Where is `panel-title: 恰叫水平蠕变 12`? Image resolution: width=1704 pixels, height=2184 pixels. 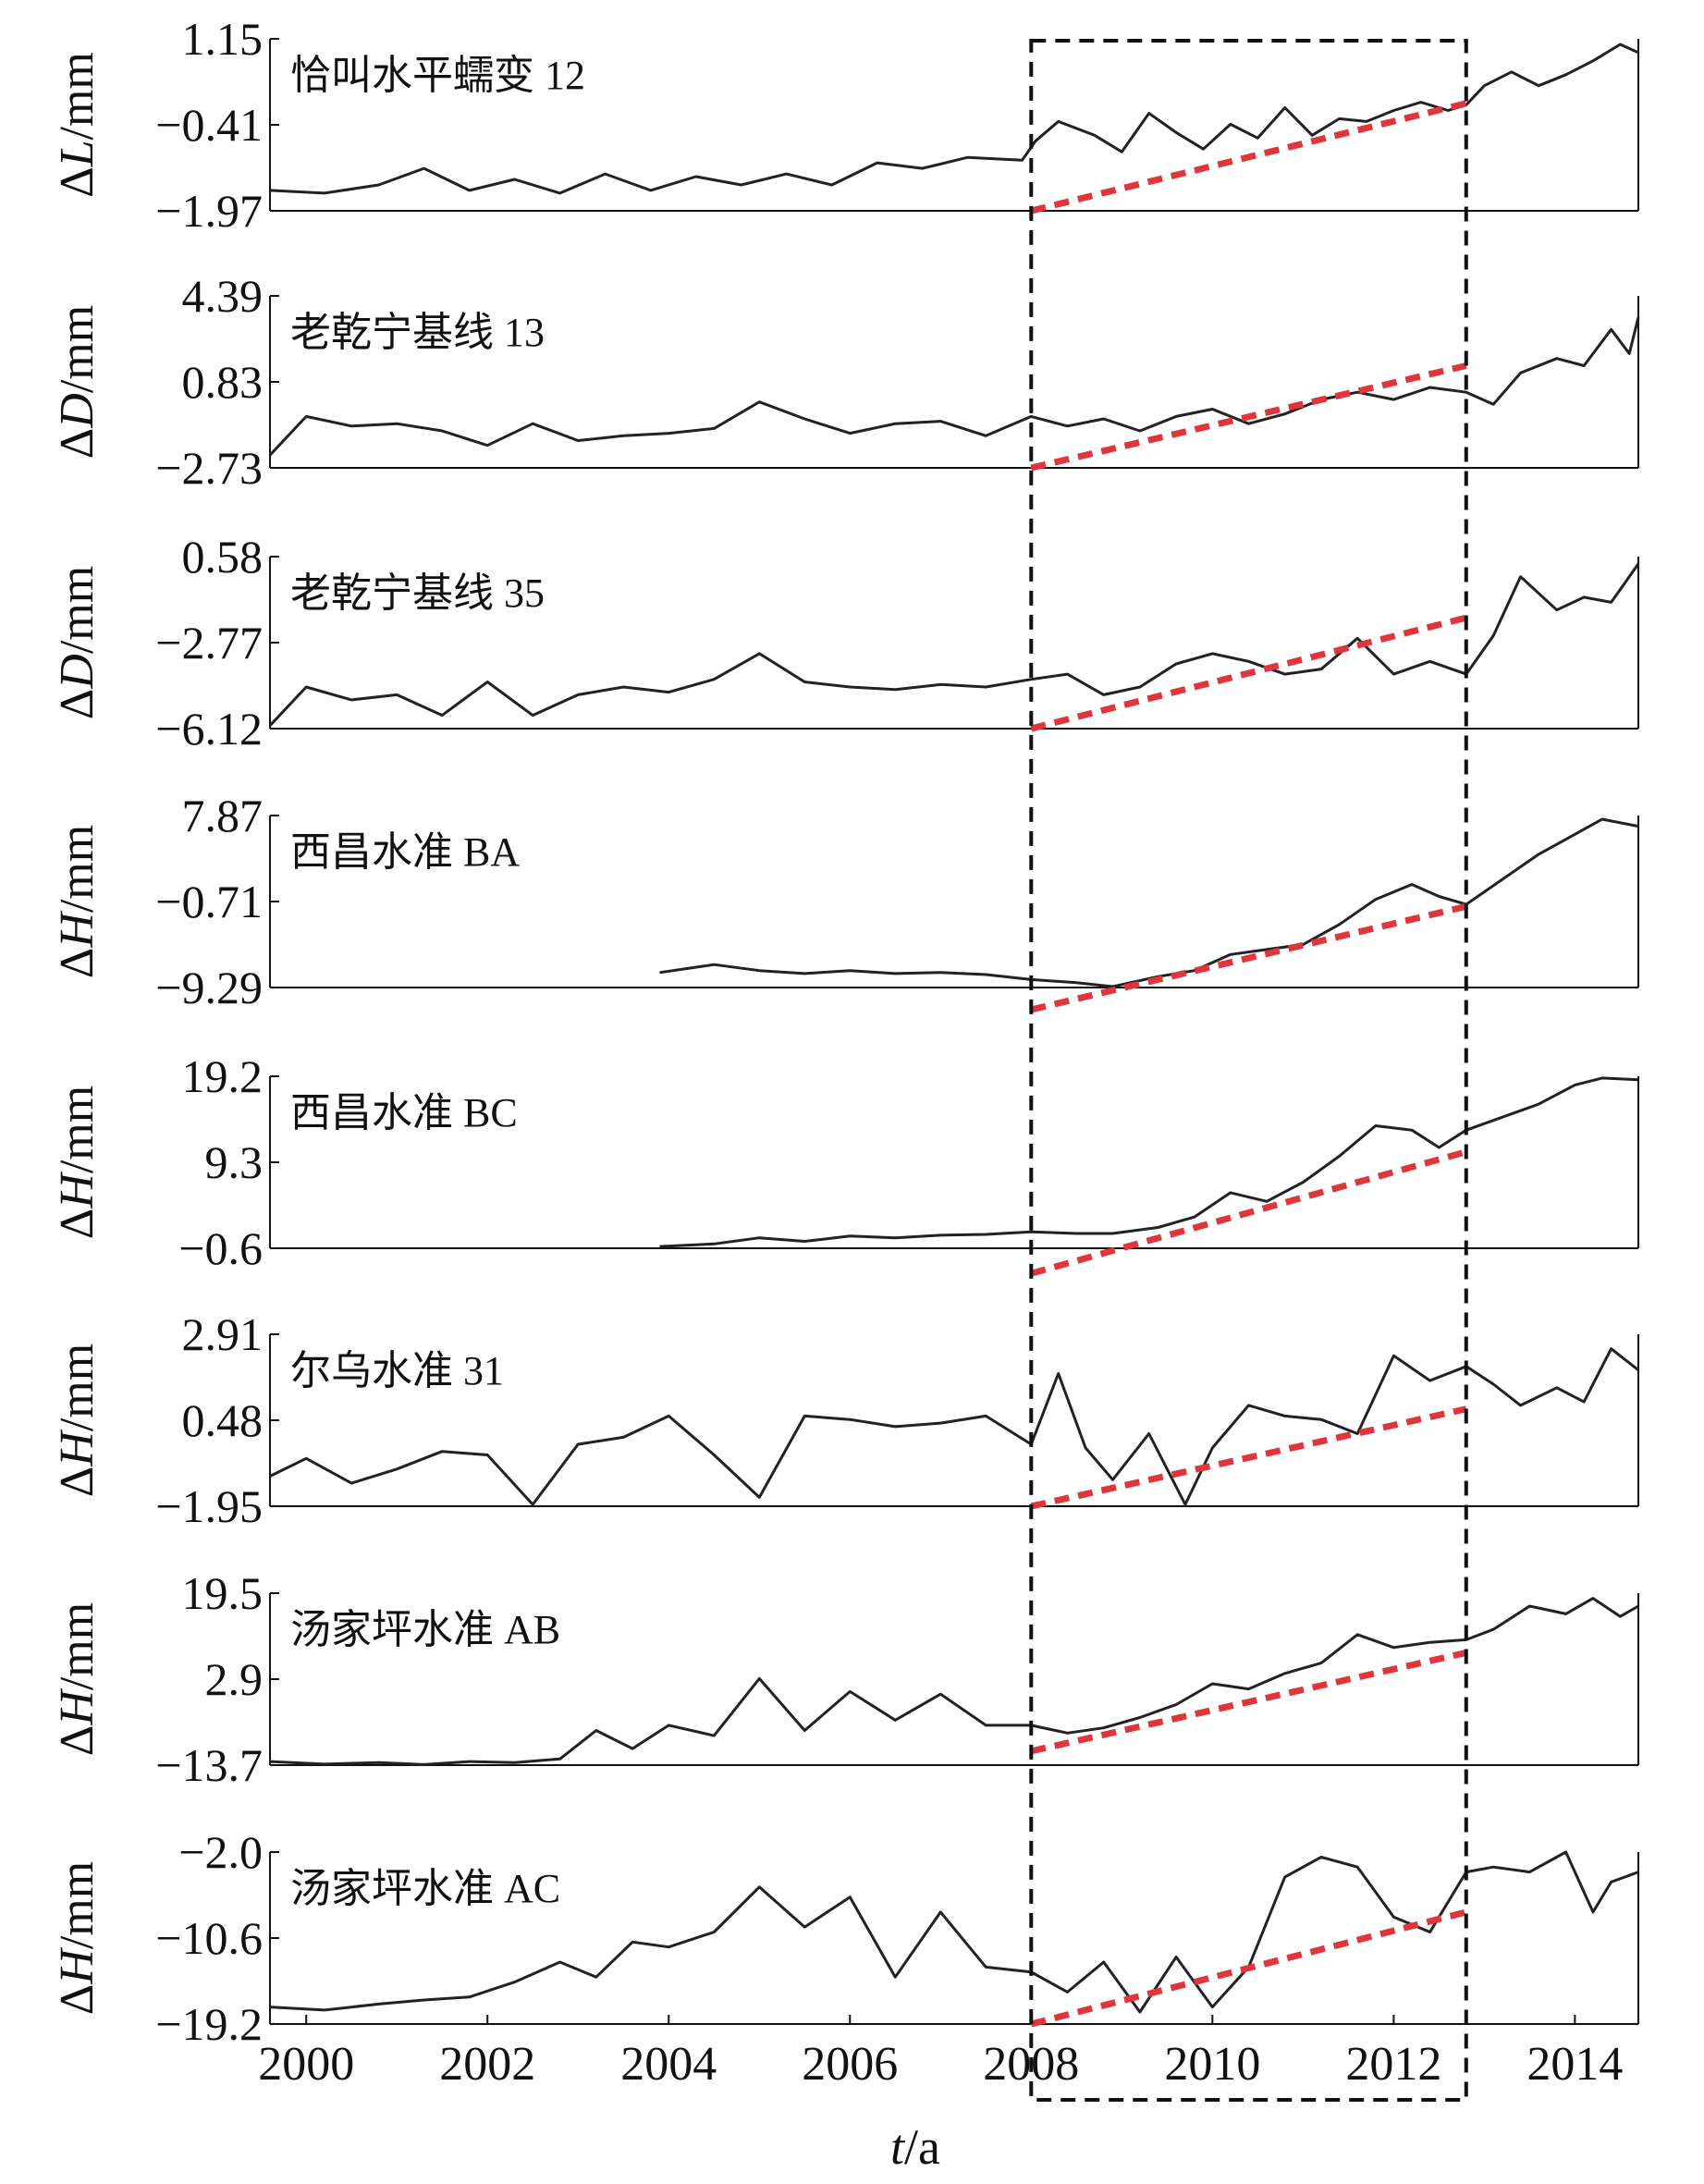
panel-title: 恰叫水平蠕变 12 is located at coordinates (438, 75).